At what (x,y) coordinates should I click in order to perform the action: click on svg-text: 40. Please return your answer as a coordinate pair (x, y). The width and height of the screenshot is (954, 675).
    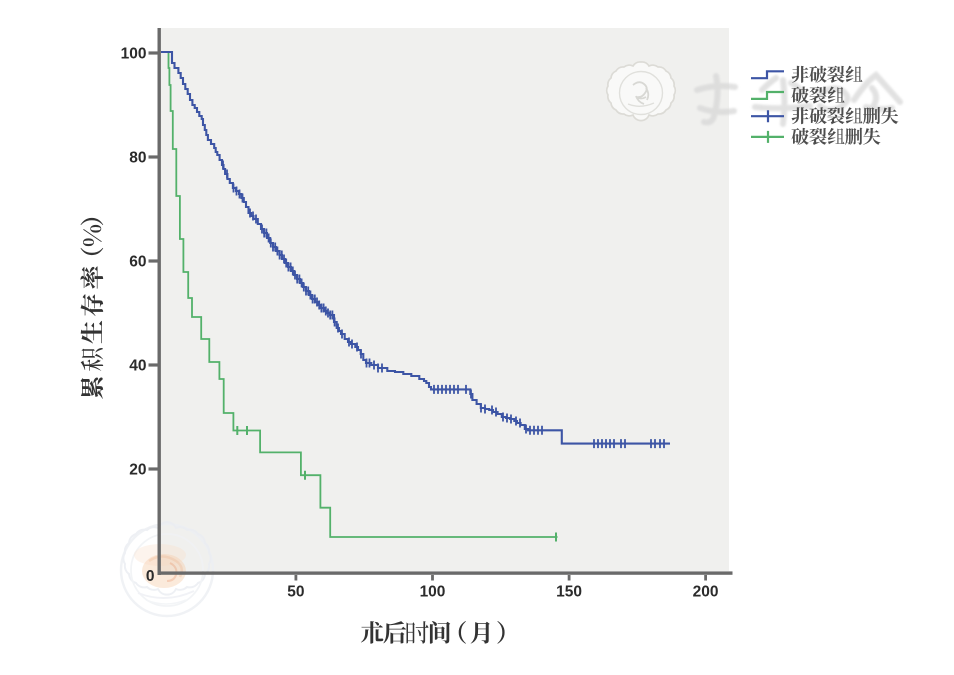
    Looking at the image, I should click on (137, 366).